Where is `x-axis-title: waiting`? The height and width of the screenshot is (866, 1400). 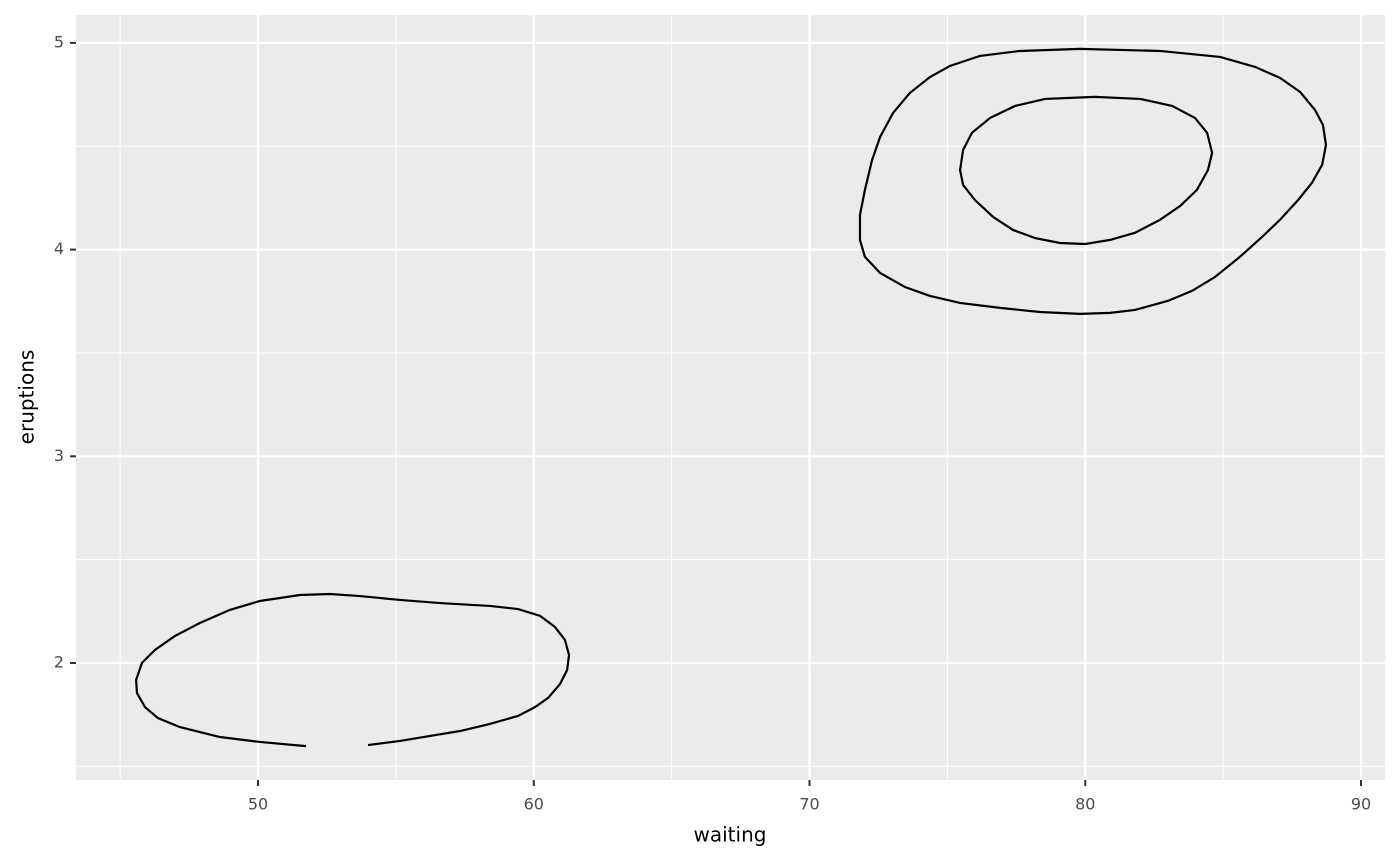 x-axis-title: waiting is located at coordinates (730, 835).